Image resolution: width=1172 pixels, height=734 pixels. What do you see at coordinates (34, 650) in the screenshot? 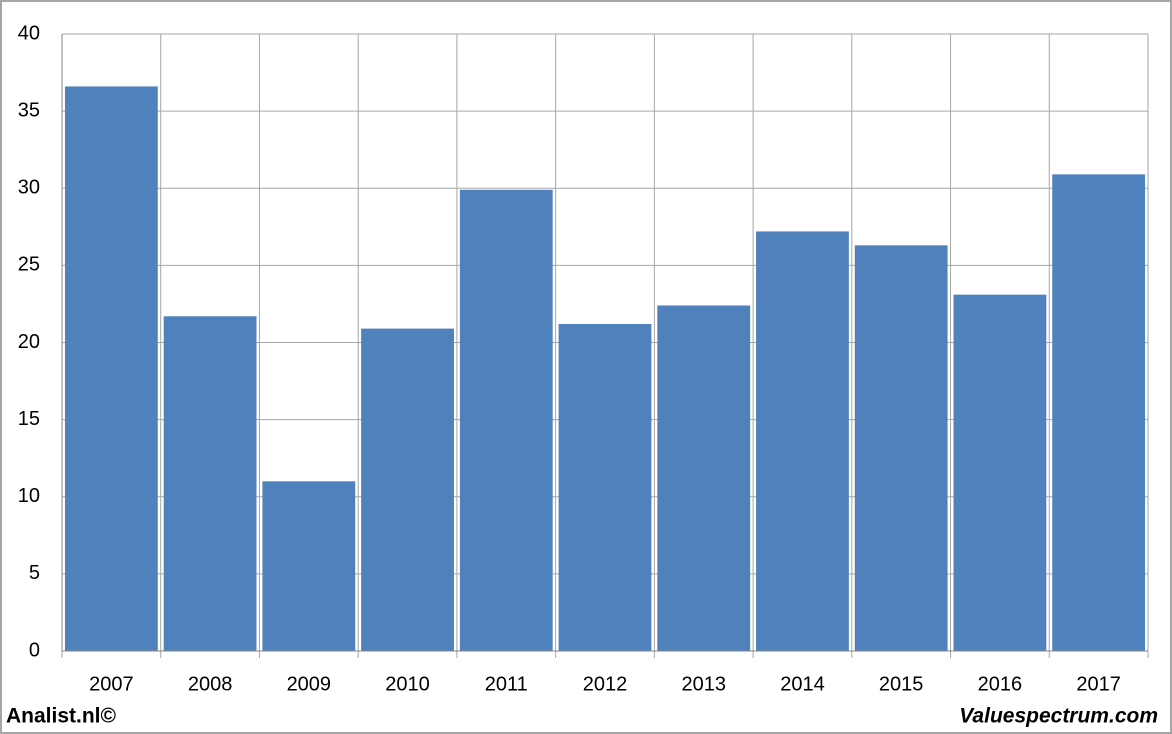
I see `y-tick-label: 0` at bounding box center [34, 650].